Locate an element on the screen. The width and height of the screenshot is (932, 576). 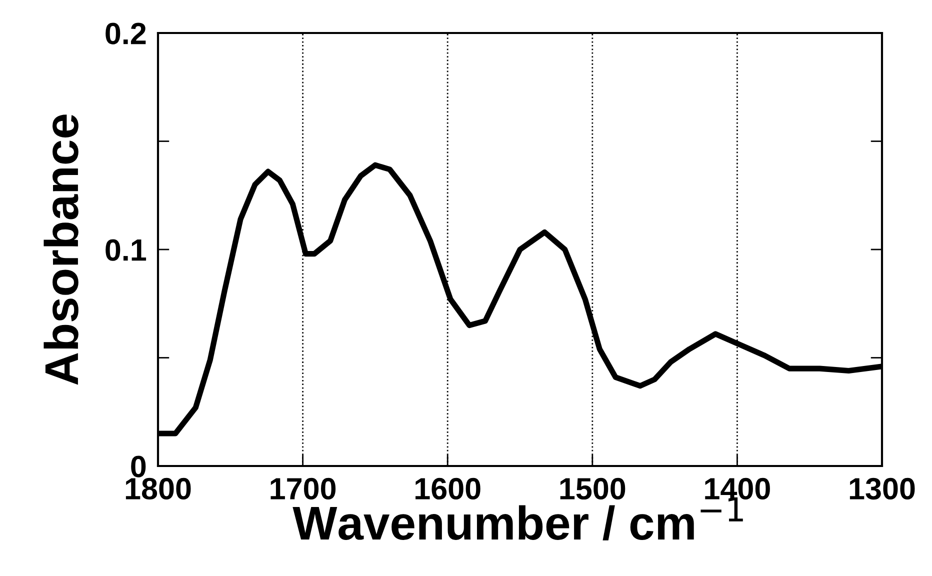
y-tick-label: 0.2 is located at coordinates (126, 33).